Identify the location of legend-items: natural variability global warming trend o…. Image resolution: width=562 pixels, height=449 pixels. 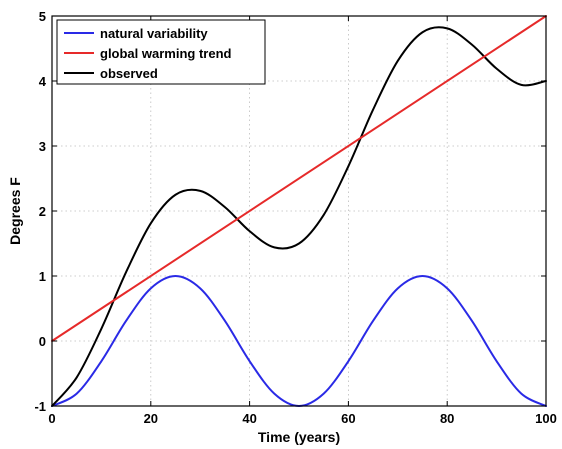
(148, 53).